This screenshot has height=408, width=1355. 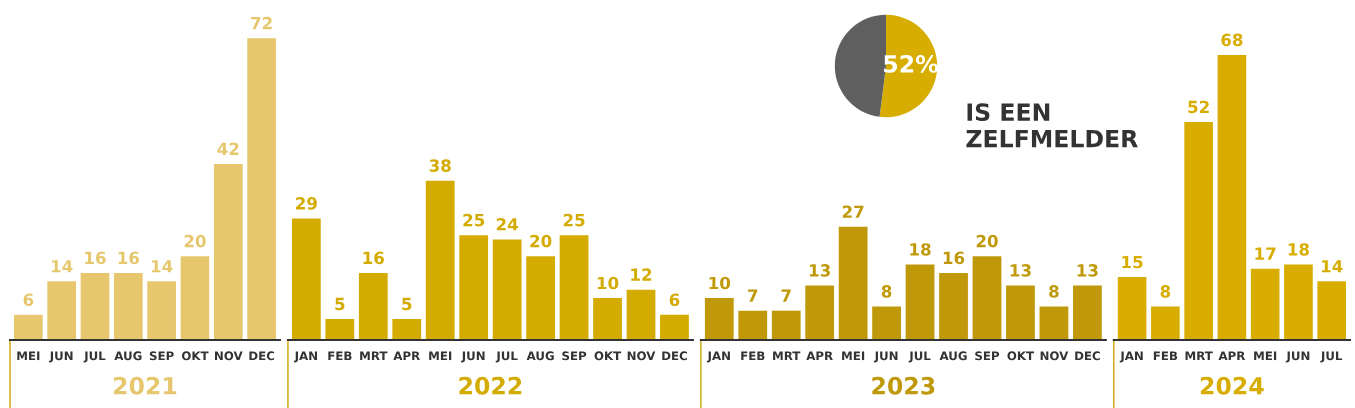 What do you see at coordinates (641, 274) in the screenshot?
I see `data-label: 12` at bounding box center [641, 274].